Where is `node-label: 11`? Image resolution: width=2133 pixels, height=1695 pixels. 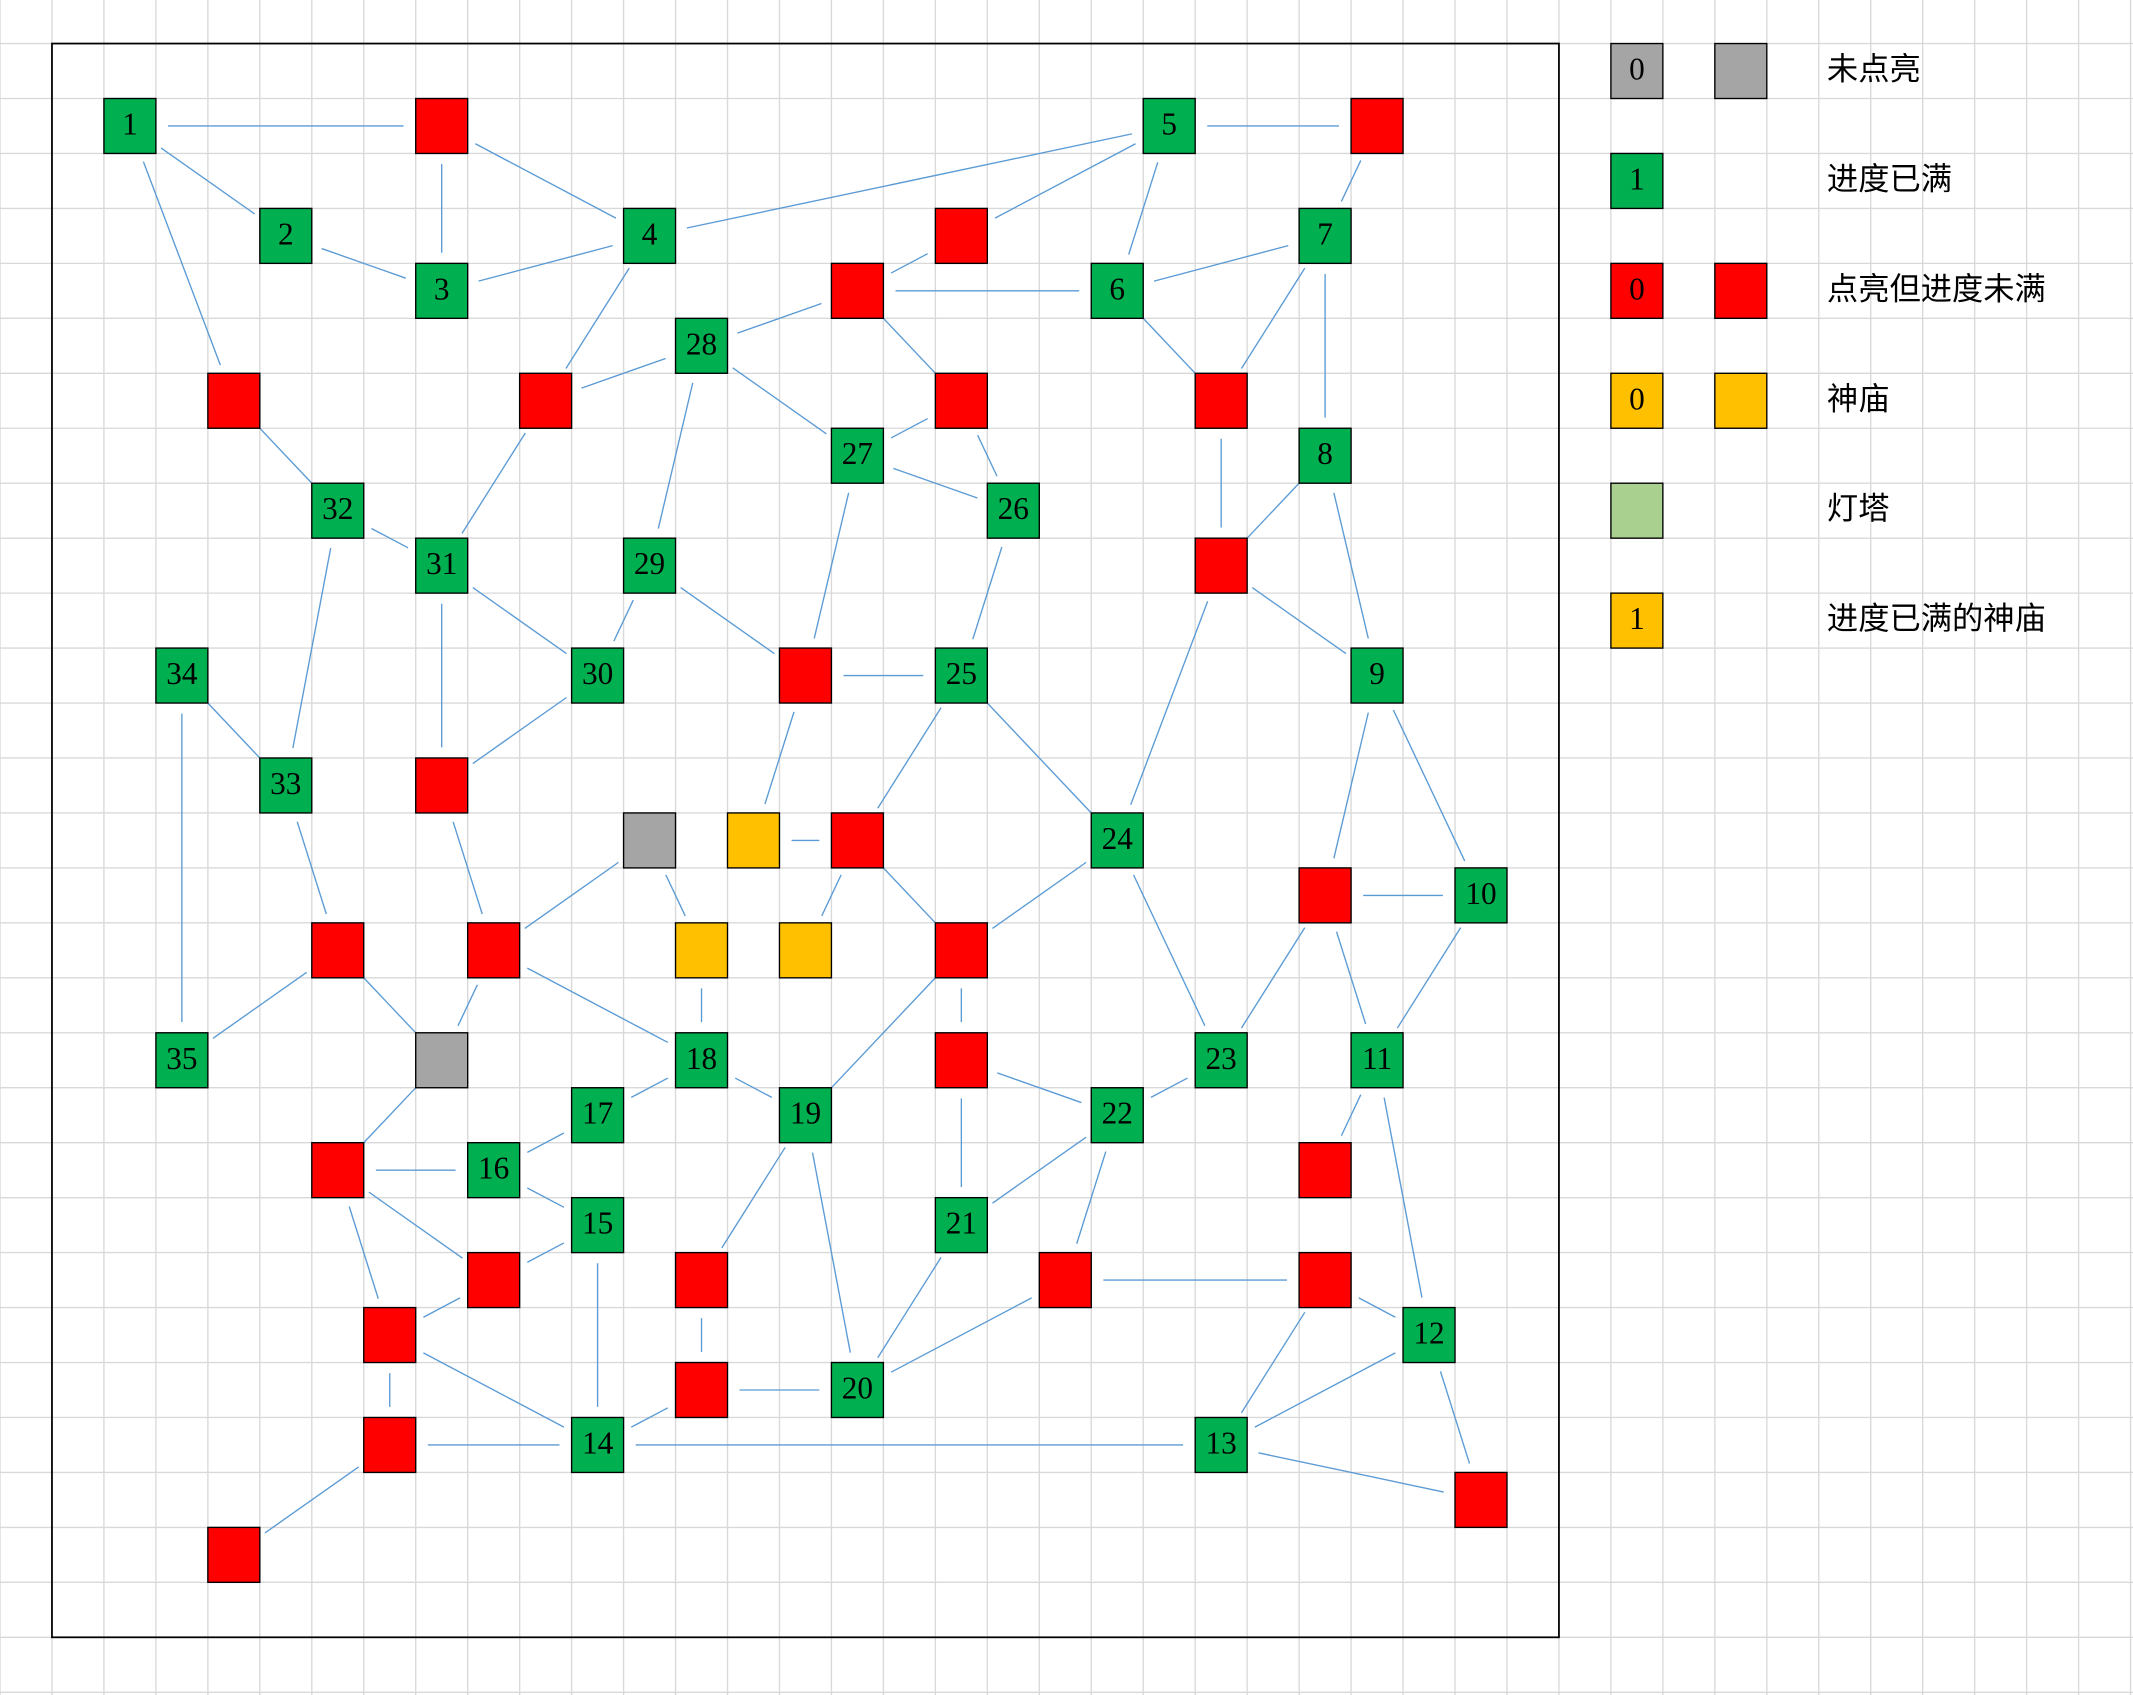
node-label: 11 is located at coordinates (1377, 1058).